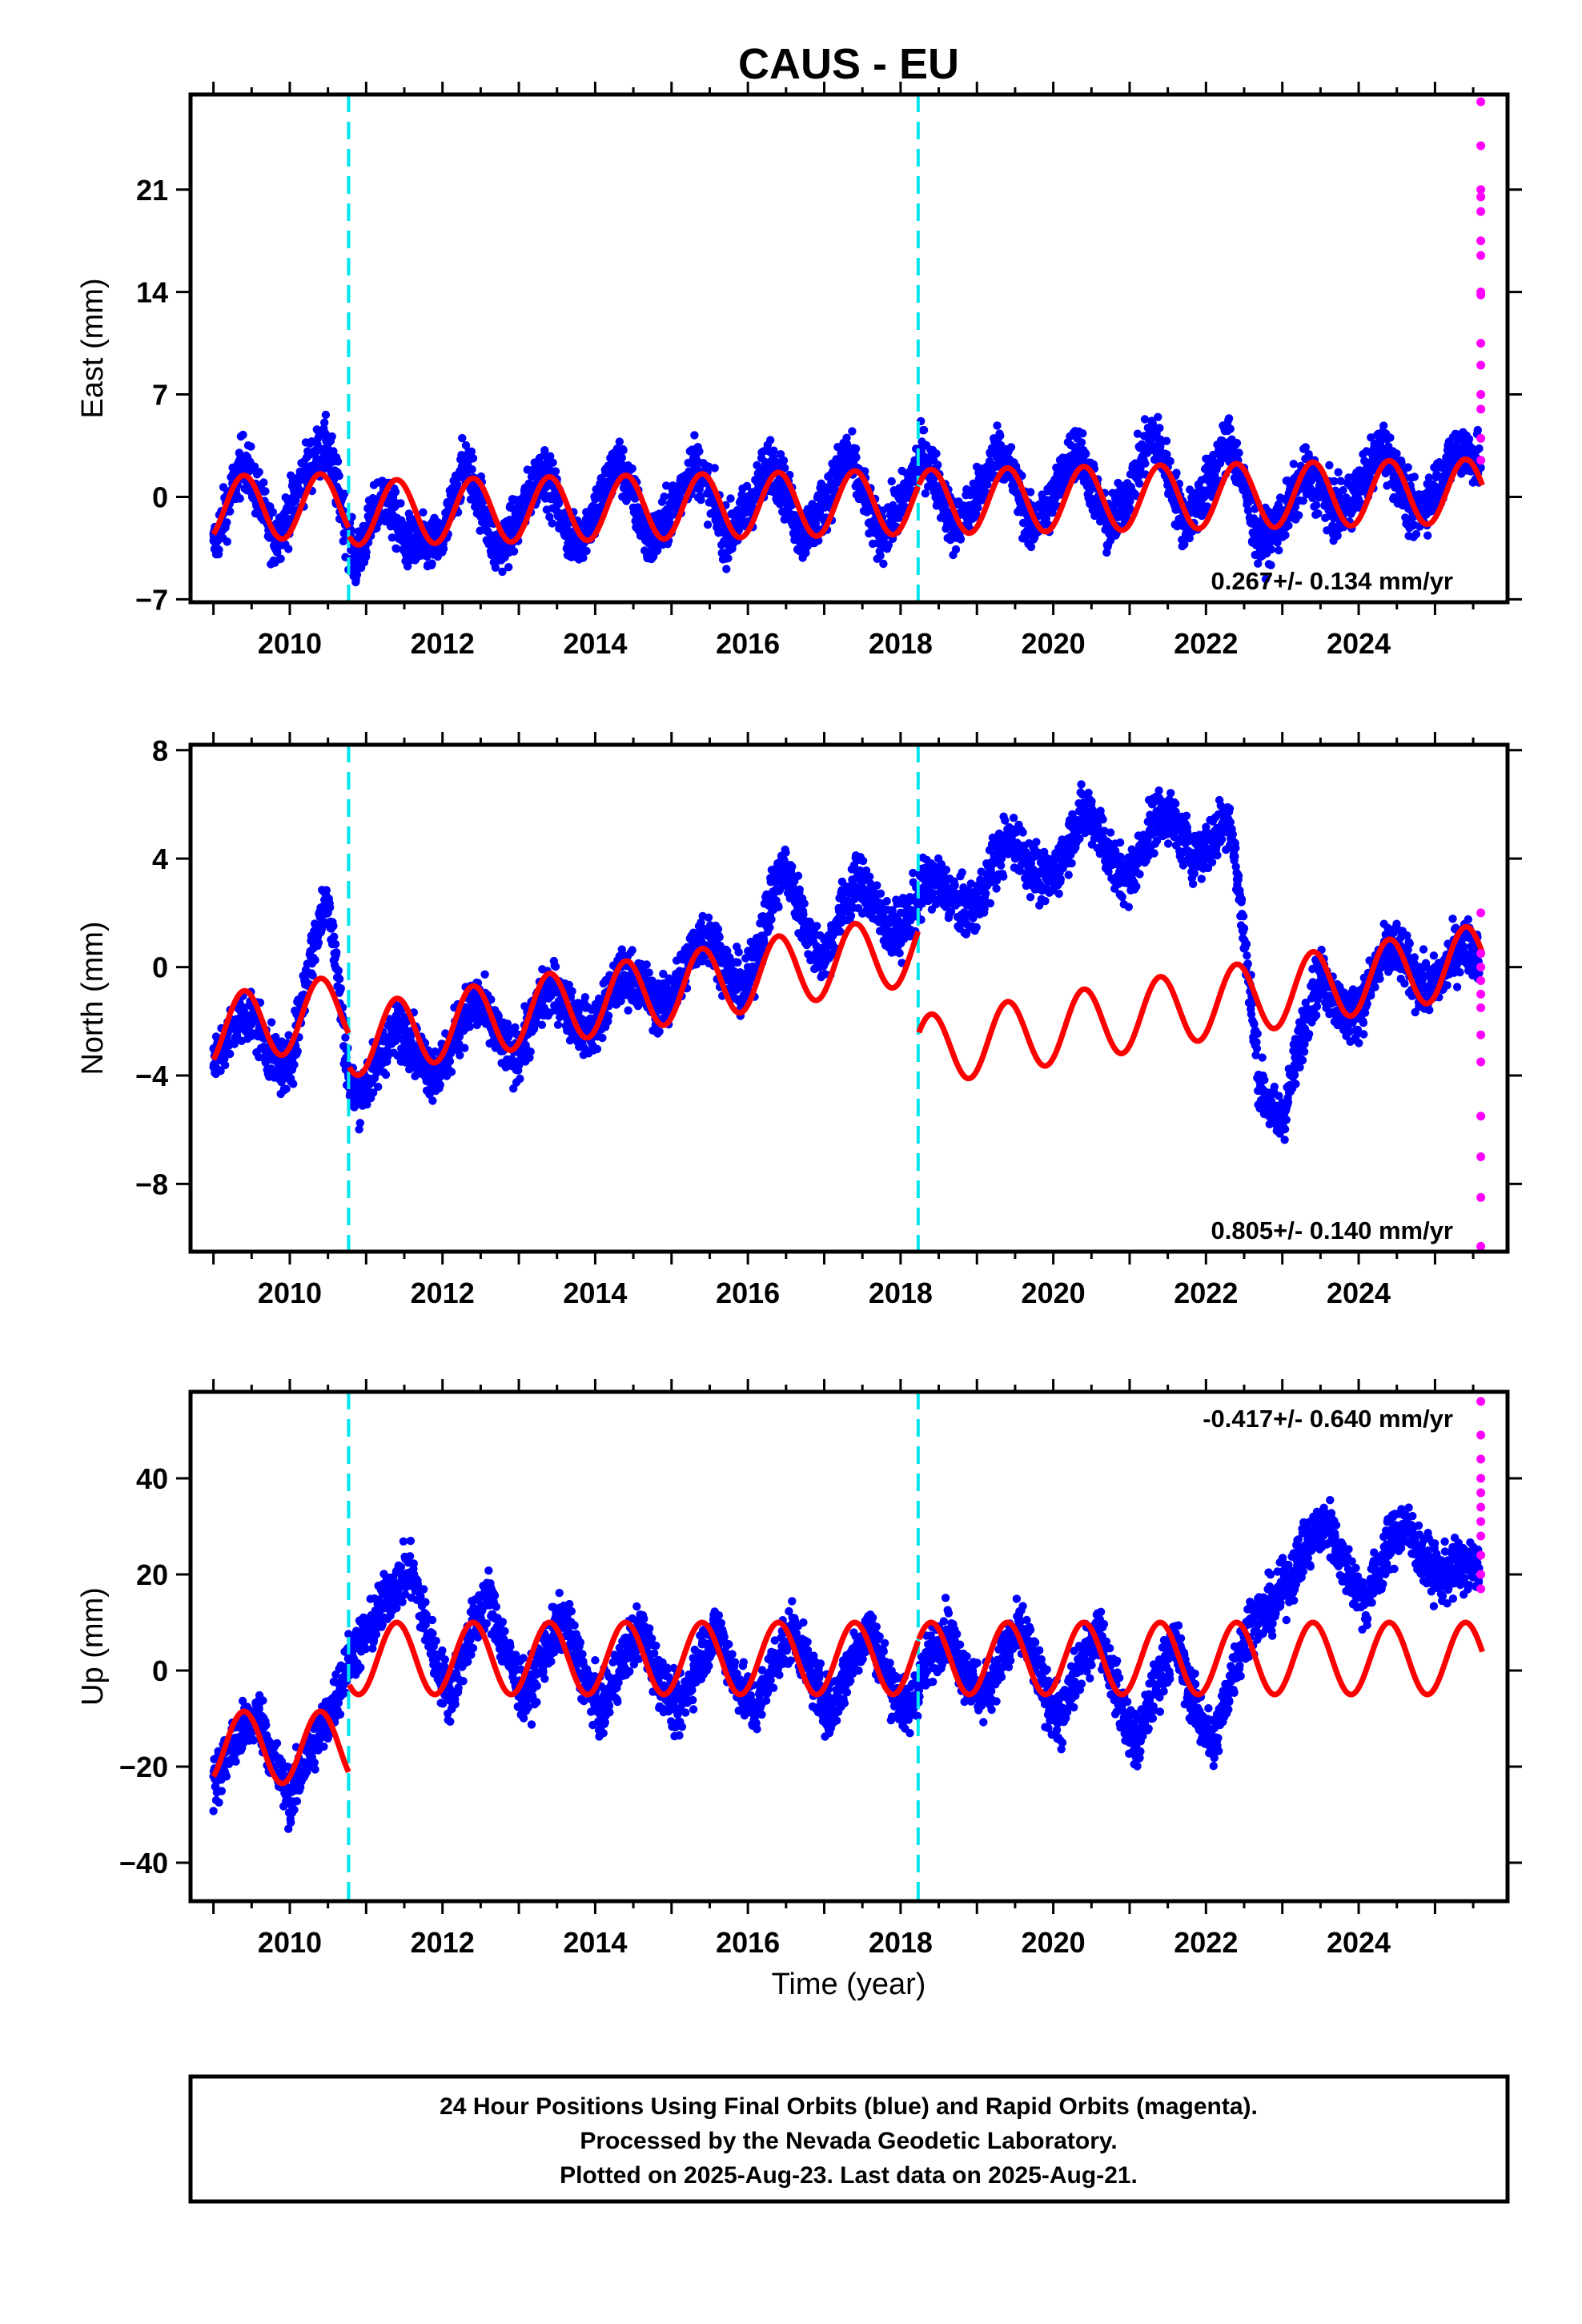  Describe the element at coordinates (847, 962) in the screenshot. I see `final-orbit-points` at that location.